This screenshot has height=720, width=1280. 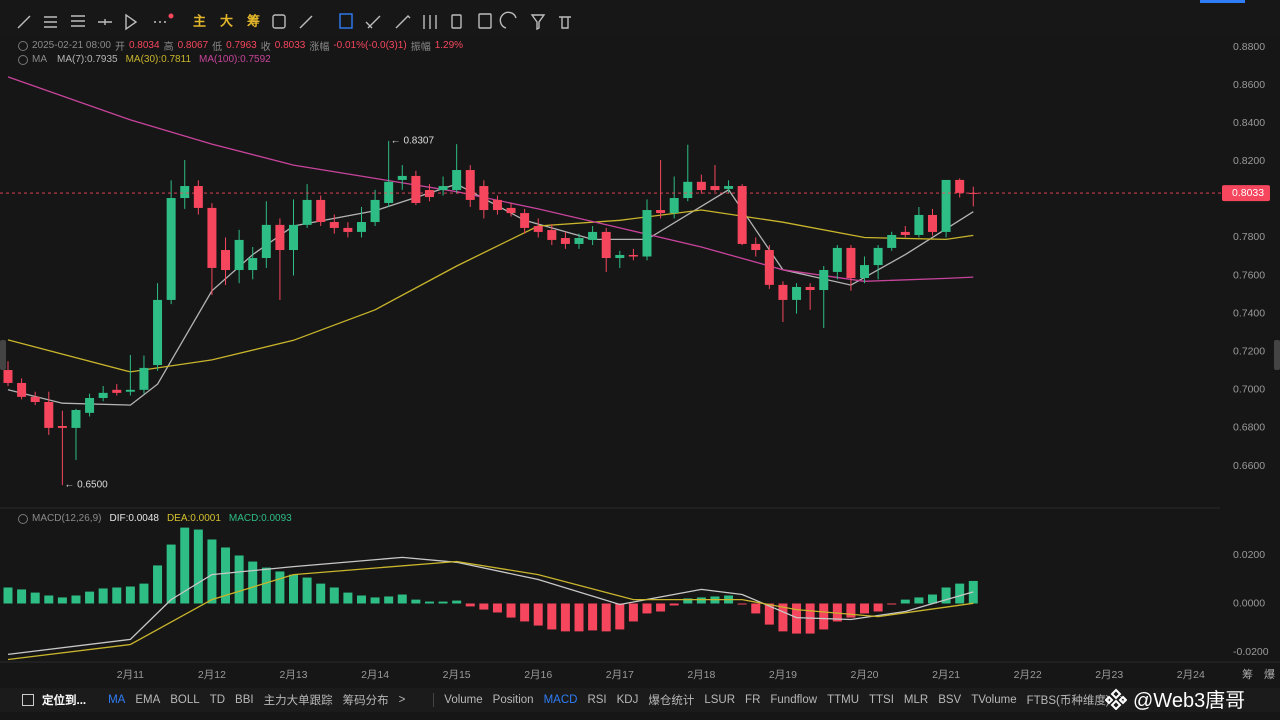 I want to click on indicator-tab: TD, so click(x=217, y=700).